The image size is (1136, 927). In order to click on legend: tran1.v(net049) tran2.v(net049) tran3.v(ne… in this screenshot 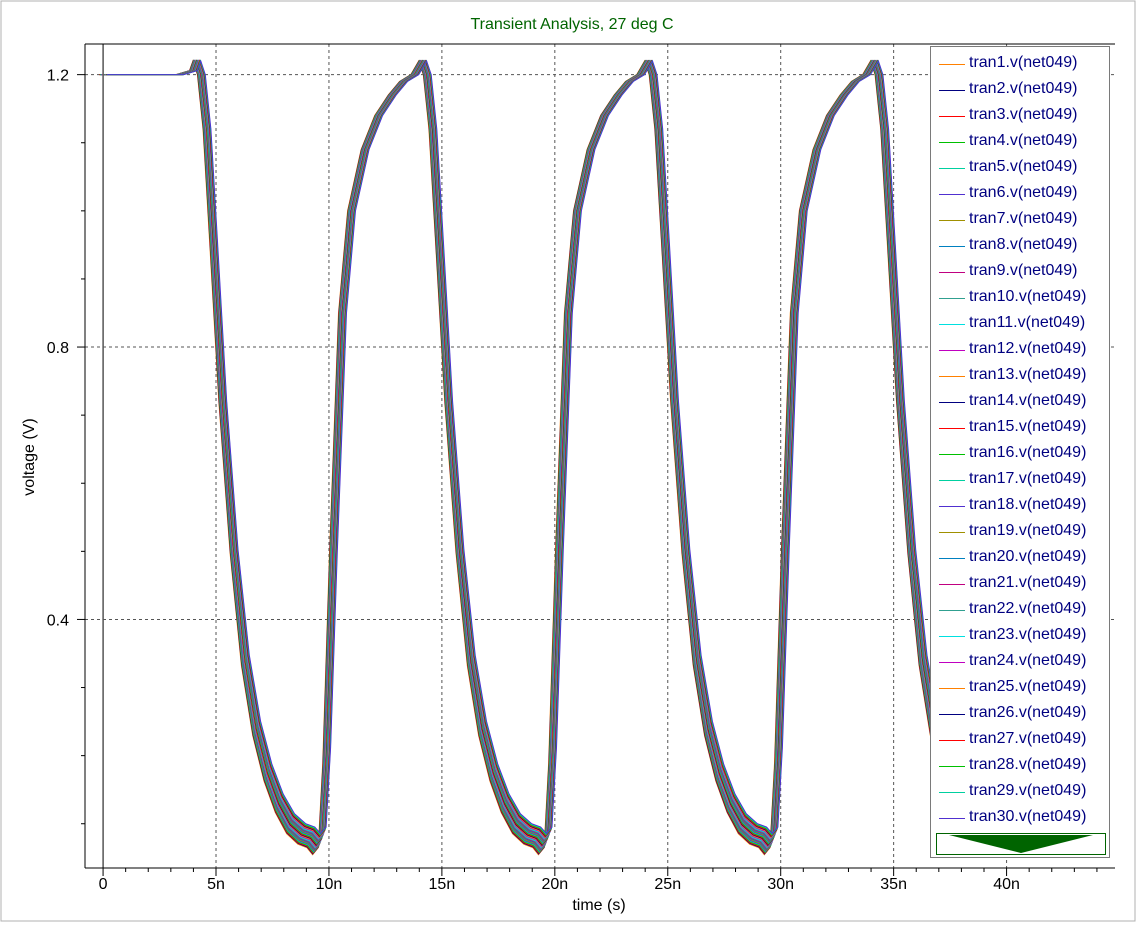, I will do `click(1020, 452)`.